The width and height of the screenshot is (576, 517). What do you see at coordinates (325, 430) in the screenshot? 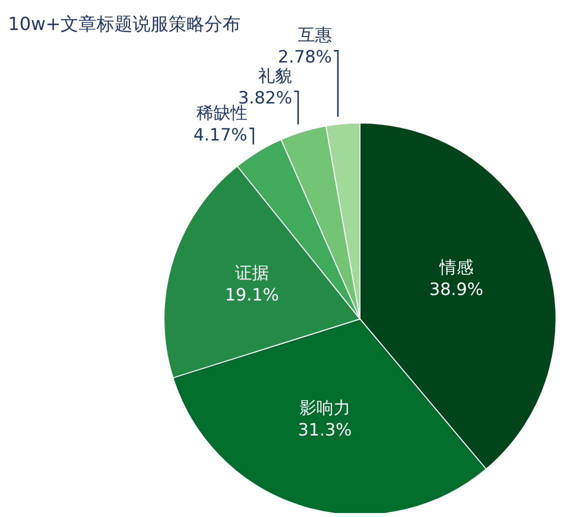
I see `data-label: 31.3%` at bounding box center [325, 430].